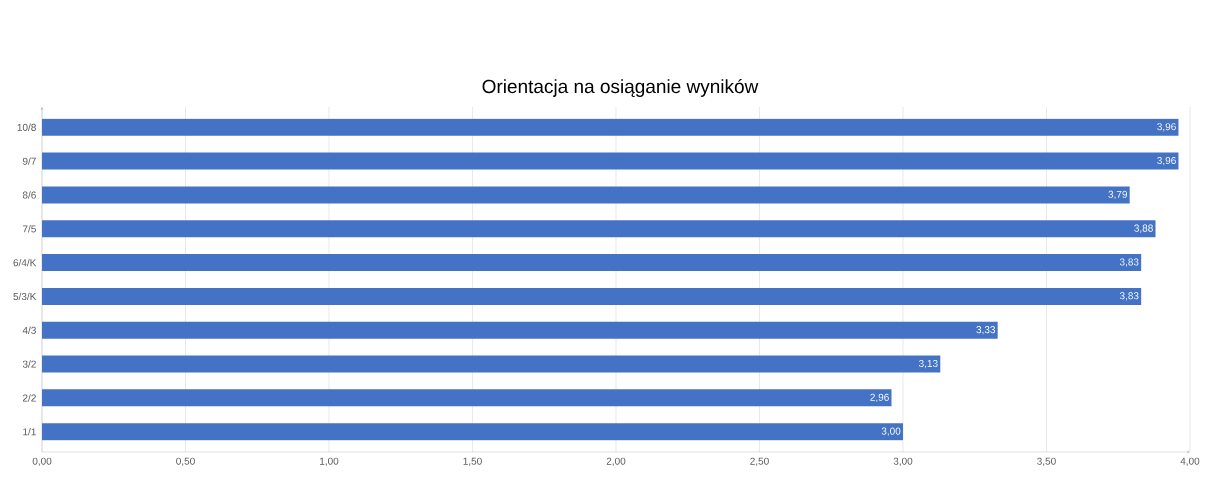 This screenshot has width=1214, height=502. What do you see at coordinates (1143, 228) in the screenshot?
I see `data-label: 3,88` at bounding box center [1143, 228].